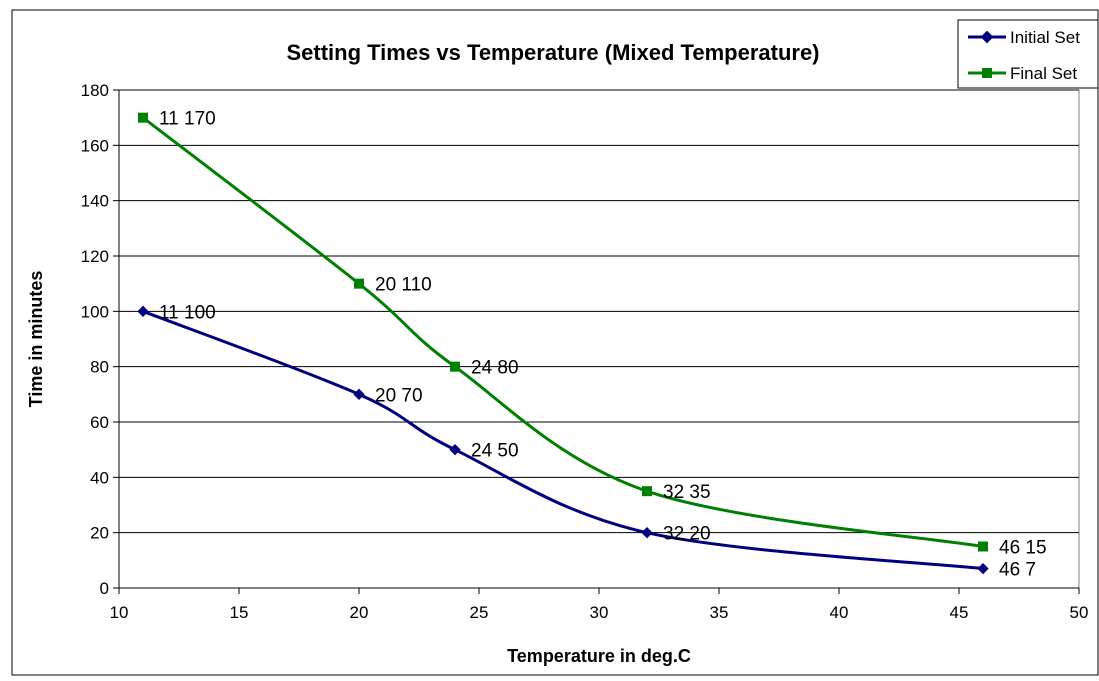  Describe the element at coordinates (1043, 73) in the screenshot. I see `legend-label-final-set: Final Set` at that location.